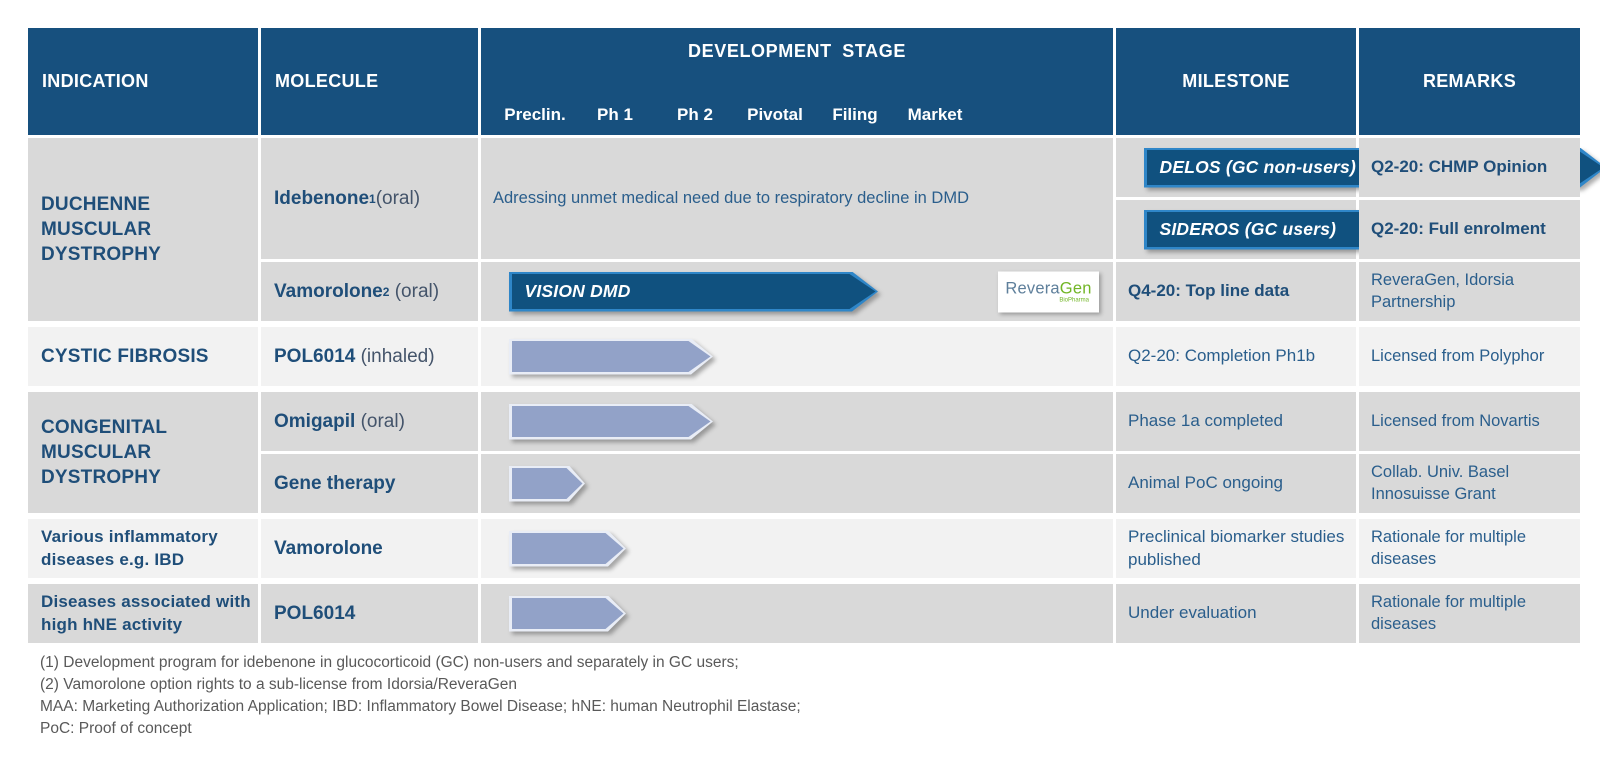  I want to click on arrow-label: VISION DMD, so click(577, 291).